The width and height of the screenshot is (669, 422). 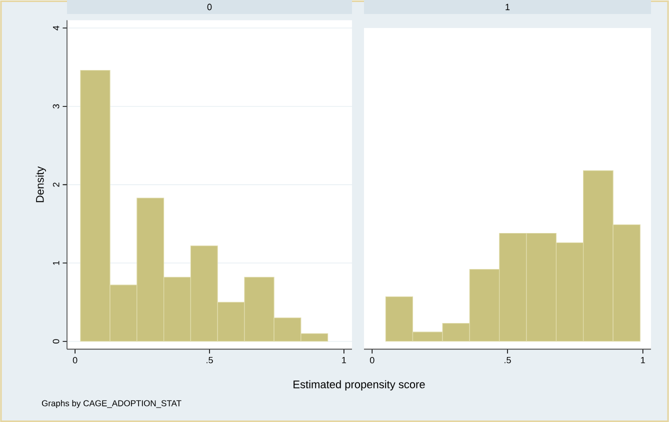 What do you see at coordinates (56, 106) in the screenshot?
I see `y-tick-label: 3` at bounding box center [56, 106].